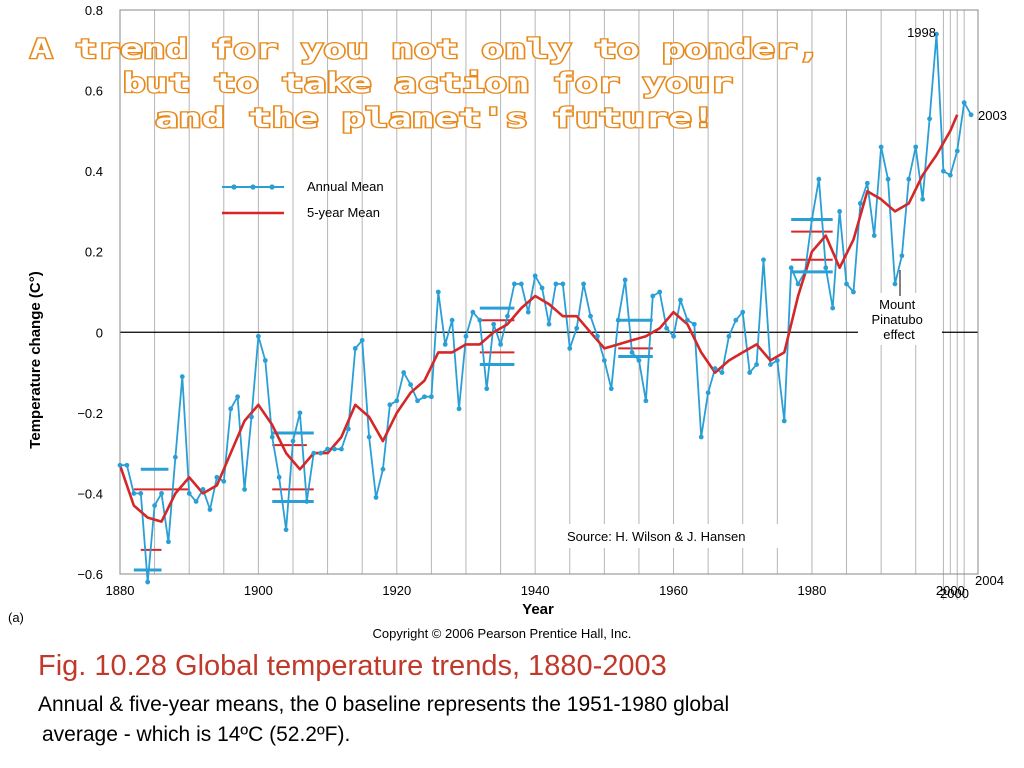 This screenshot has width=1024, height=768. What do you see at coordinates (480, 320) in the screenshot?
I see `annual-mean-point-1932` at bounding box center [480, 320].